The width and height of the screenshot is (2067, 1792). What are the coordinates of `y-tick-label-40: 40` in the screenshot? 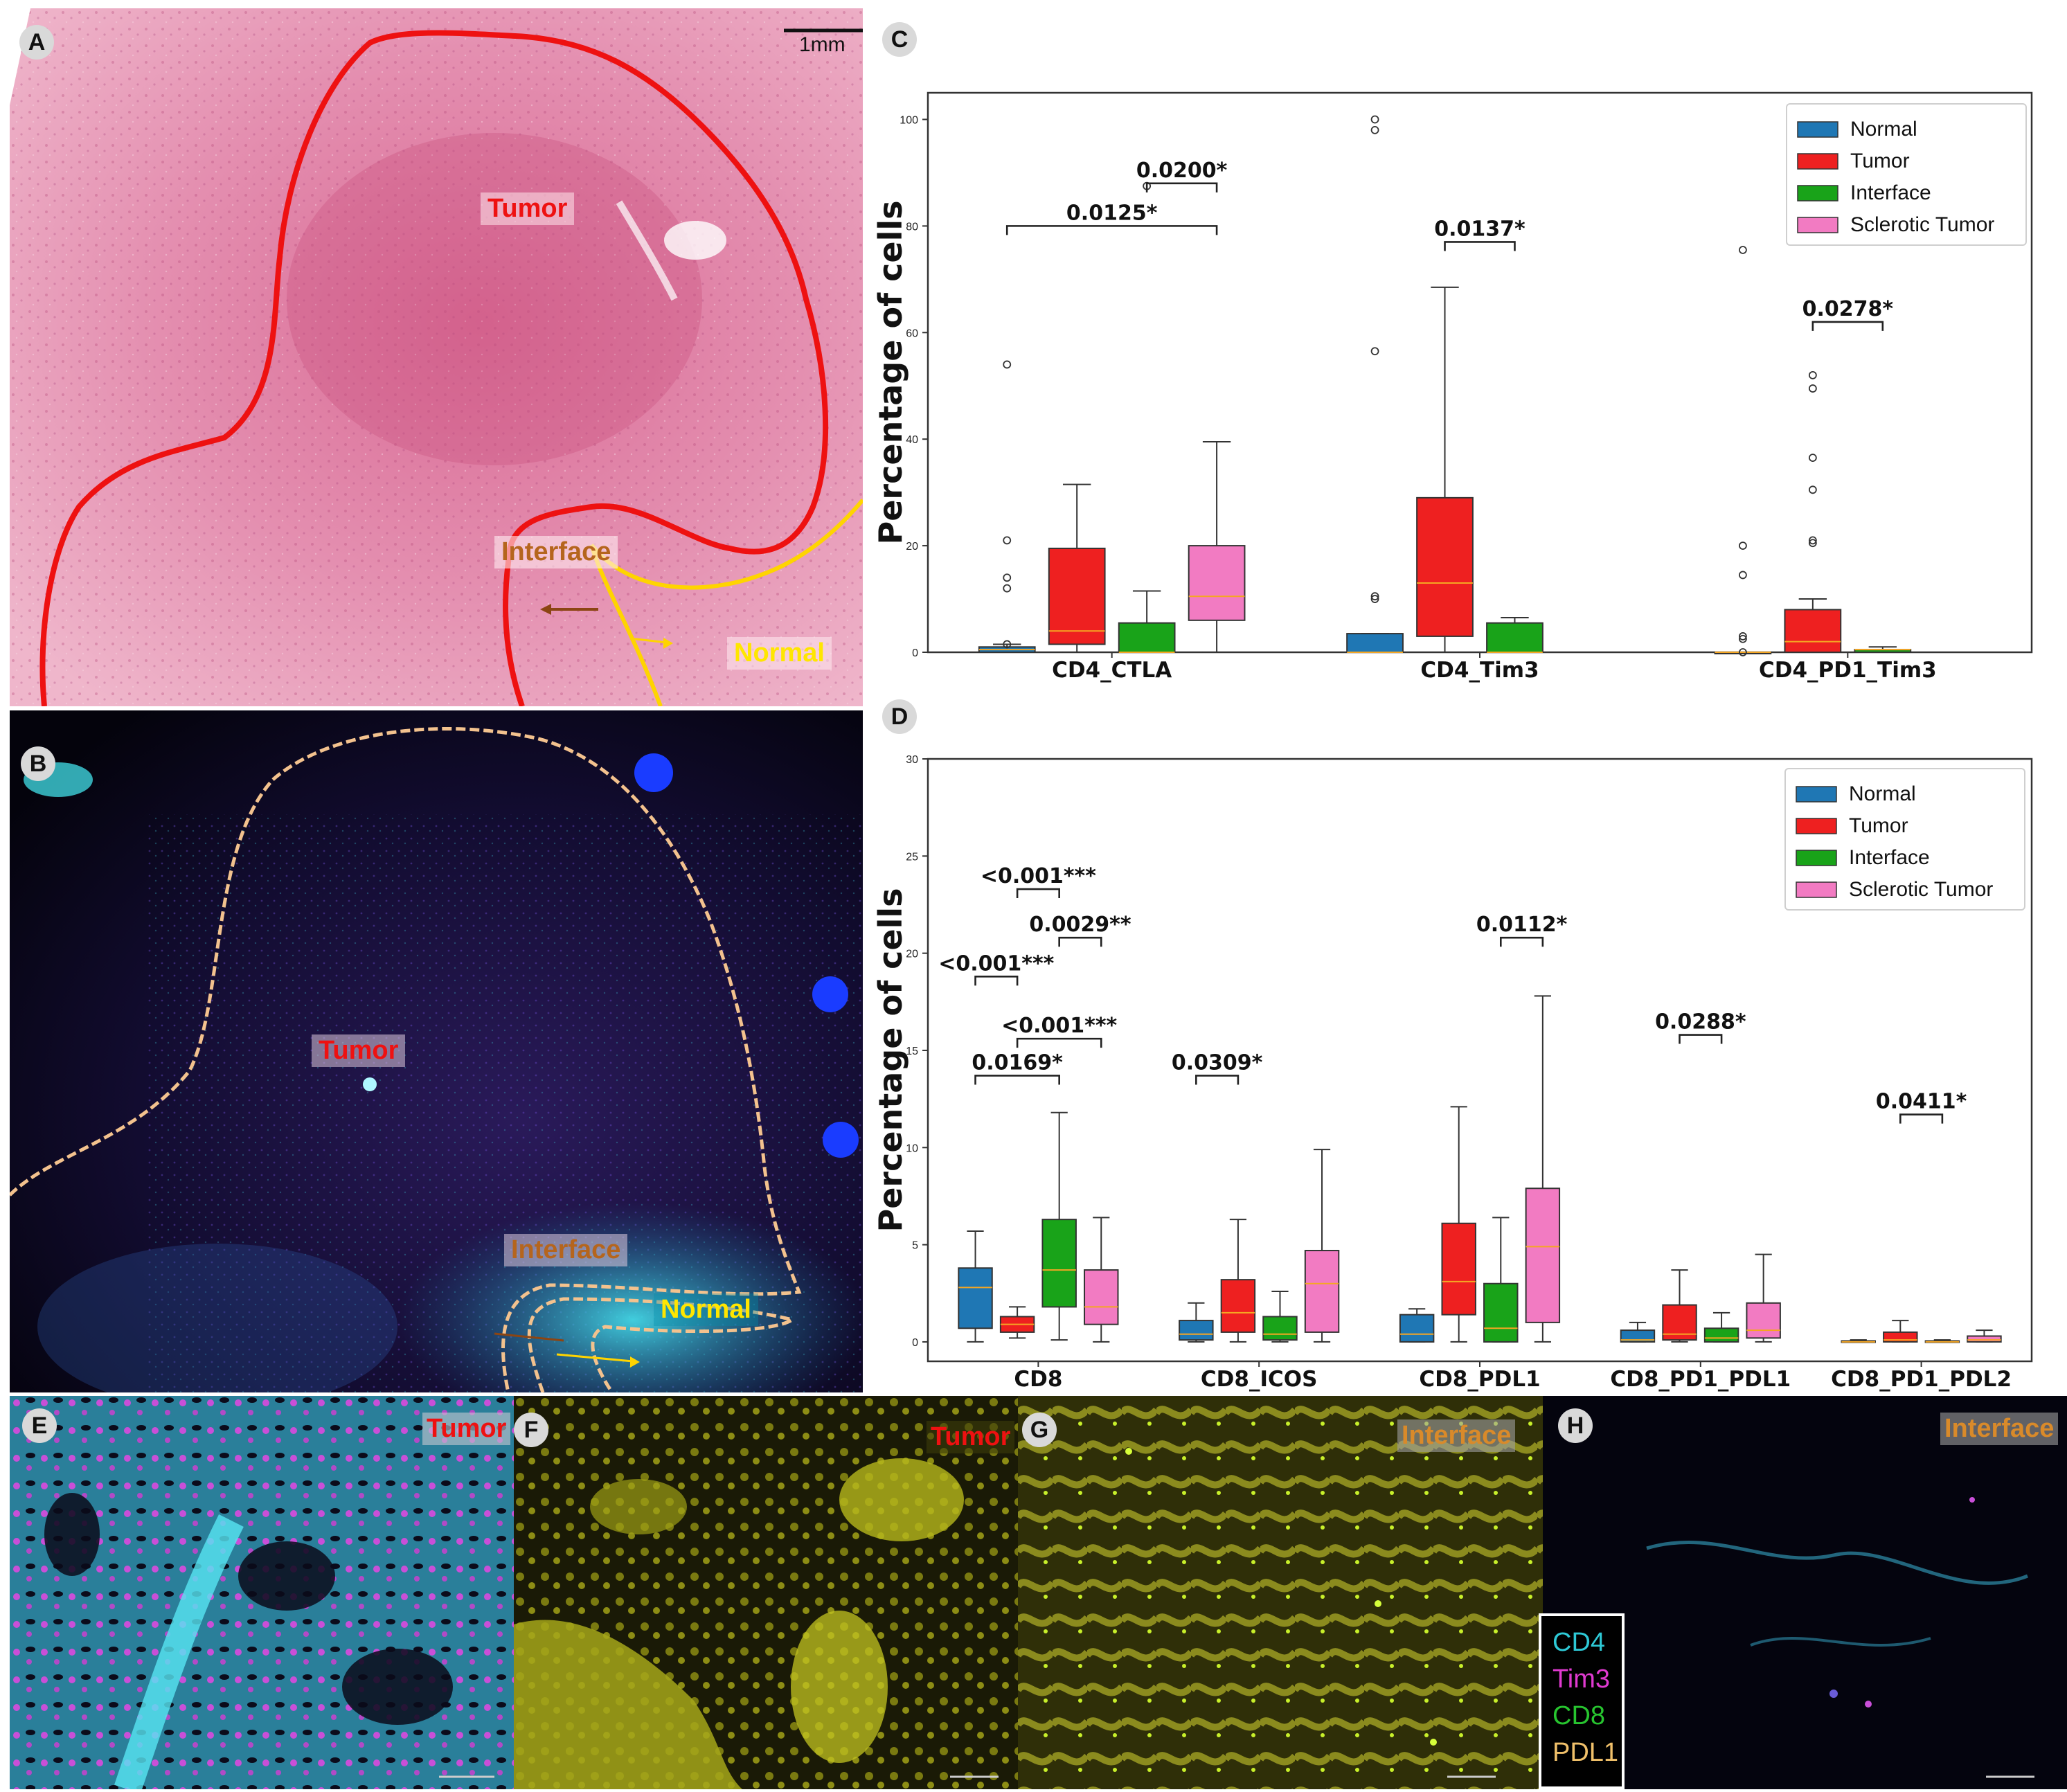 It's located at (912, 440).